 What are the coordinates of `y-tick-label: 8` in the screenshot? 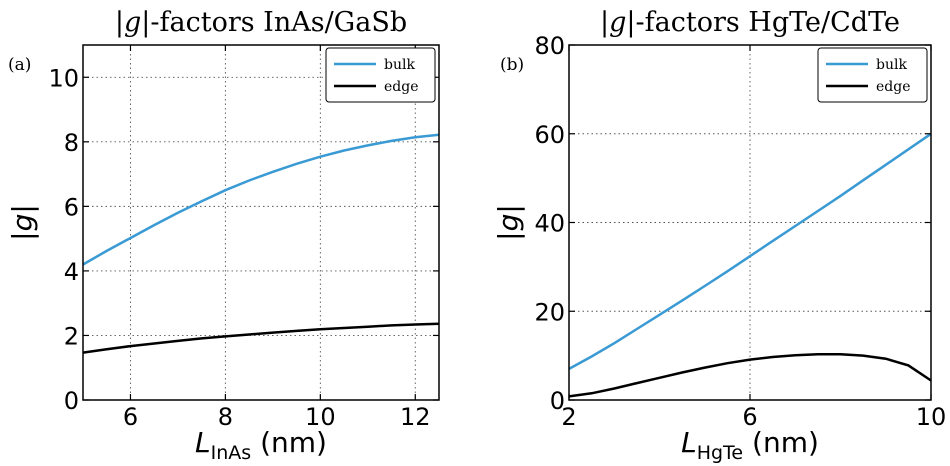 It's located at (71, 143).